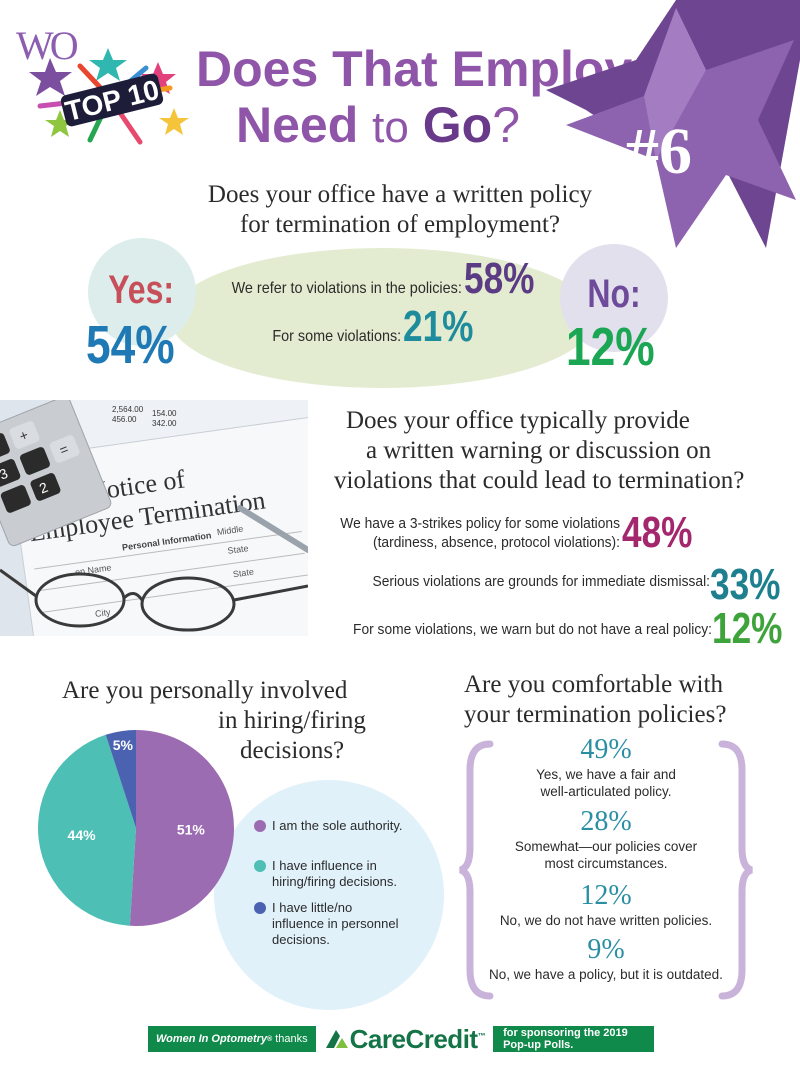 The width and height of the screenshot is (800, 1075). What do you see at coordinates (292, 750) in the screenshot?
I see `question-line: decisions?` at bounding box center [292, 750].